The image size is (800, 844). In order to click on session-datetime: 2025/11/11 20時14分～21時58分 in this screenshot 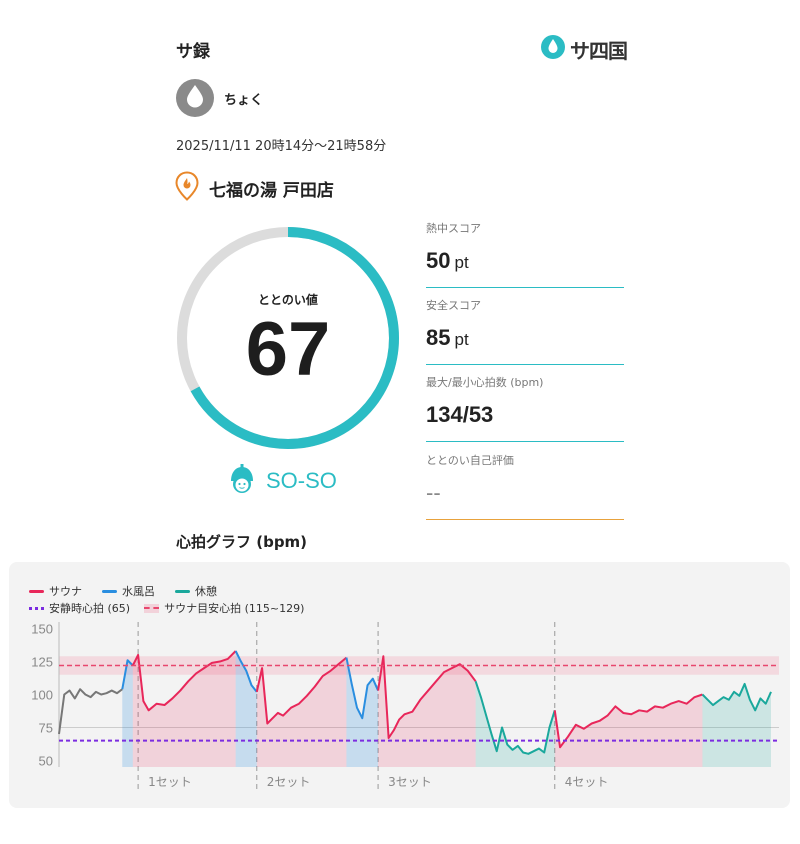, I will do `click(281, 146)`.